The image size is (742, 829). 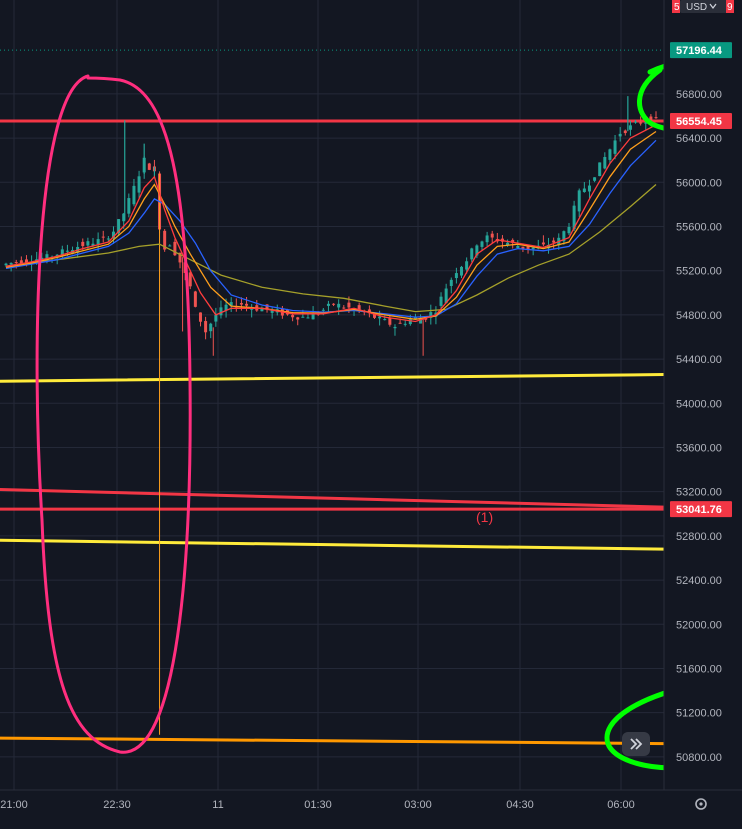 What do you see at coordinates (699, 510) in the screenshot?
I see `price-label-text: 53041.76` at bounding box center [699, 510].